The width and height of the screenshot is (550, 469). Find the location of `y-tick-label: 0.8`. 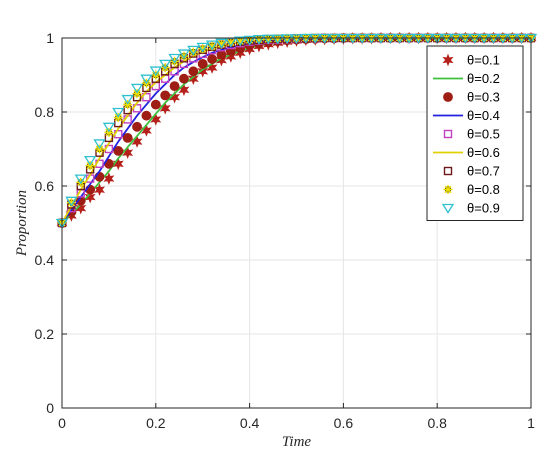

y-tick-label: 0.8 is located at coordinates (45, 112).